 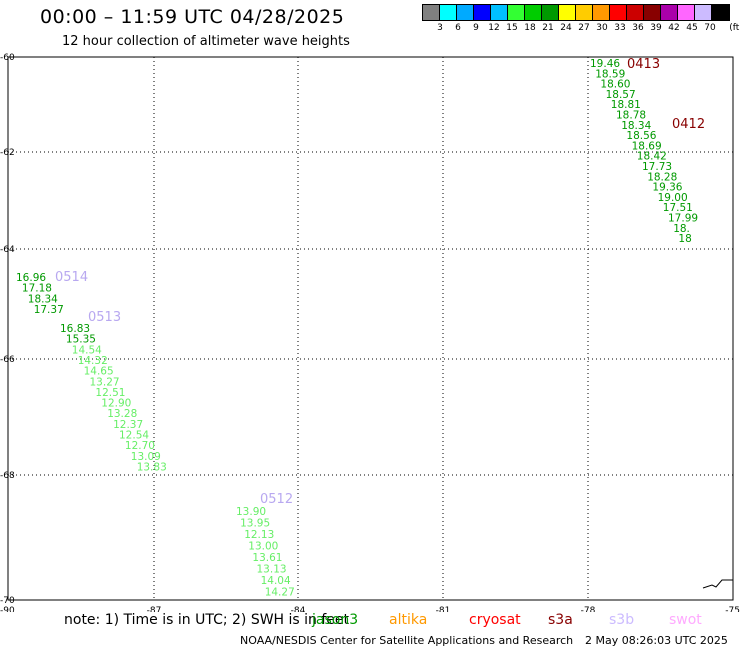 What do you see at coordinates (255, 524) in the screenshot?
I see `swh-value: 13.95` at bounding box center [255, 524].